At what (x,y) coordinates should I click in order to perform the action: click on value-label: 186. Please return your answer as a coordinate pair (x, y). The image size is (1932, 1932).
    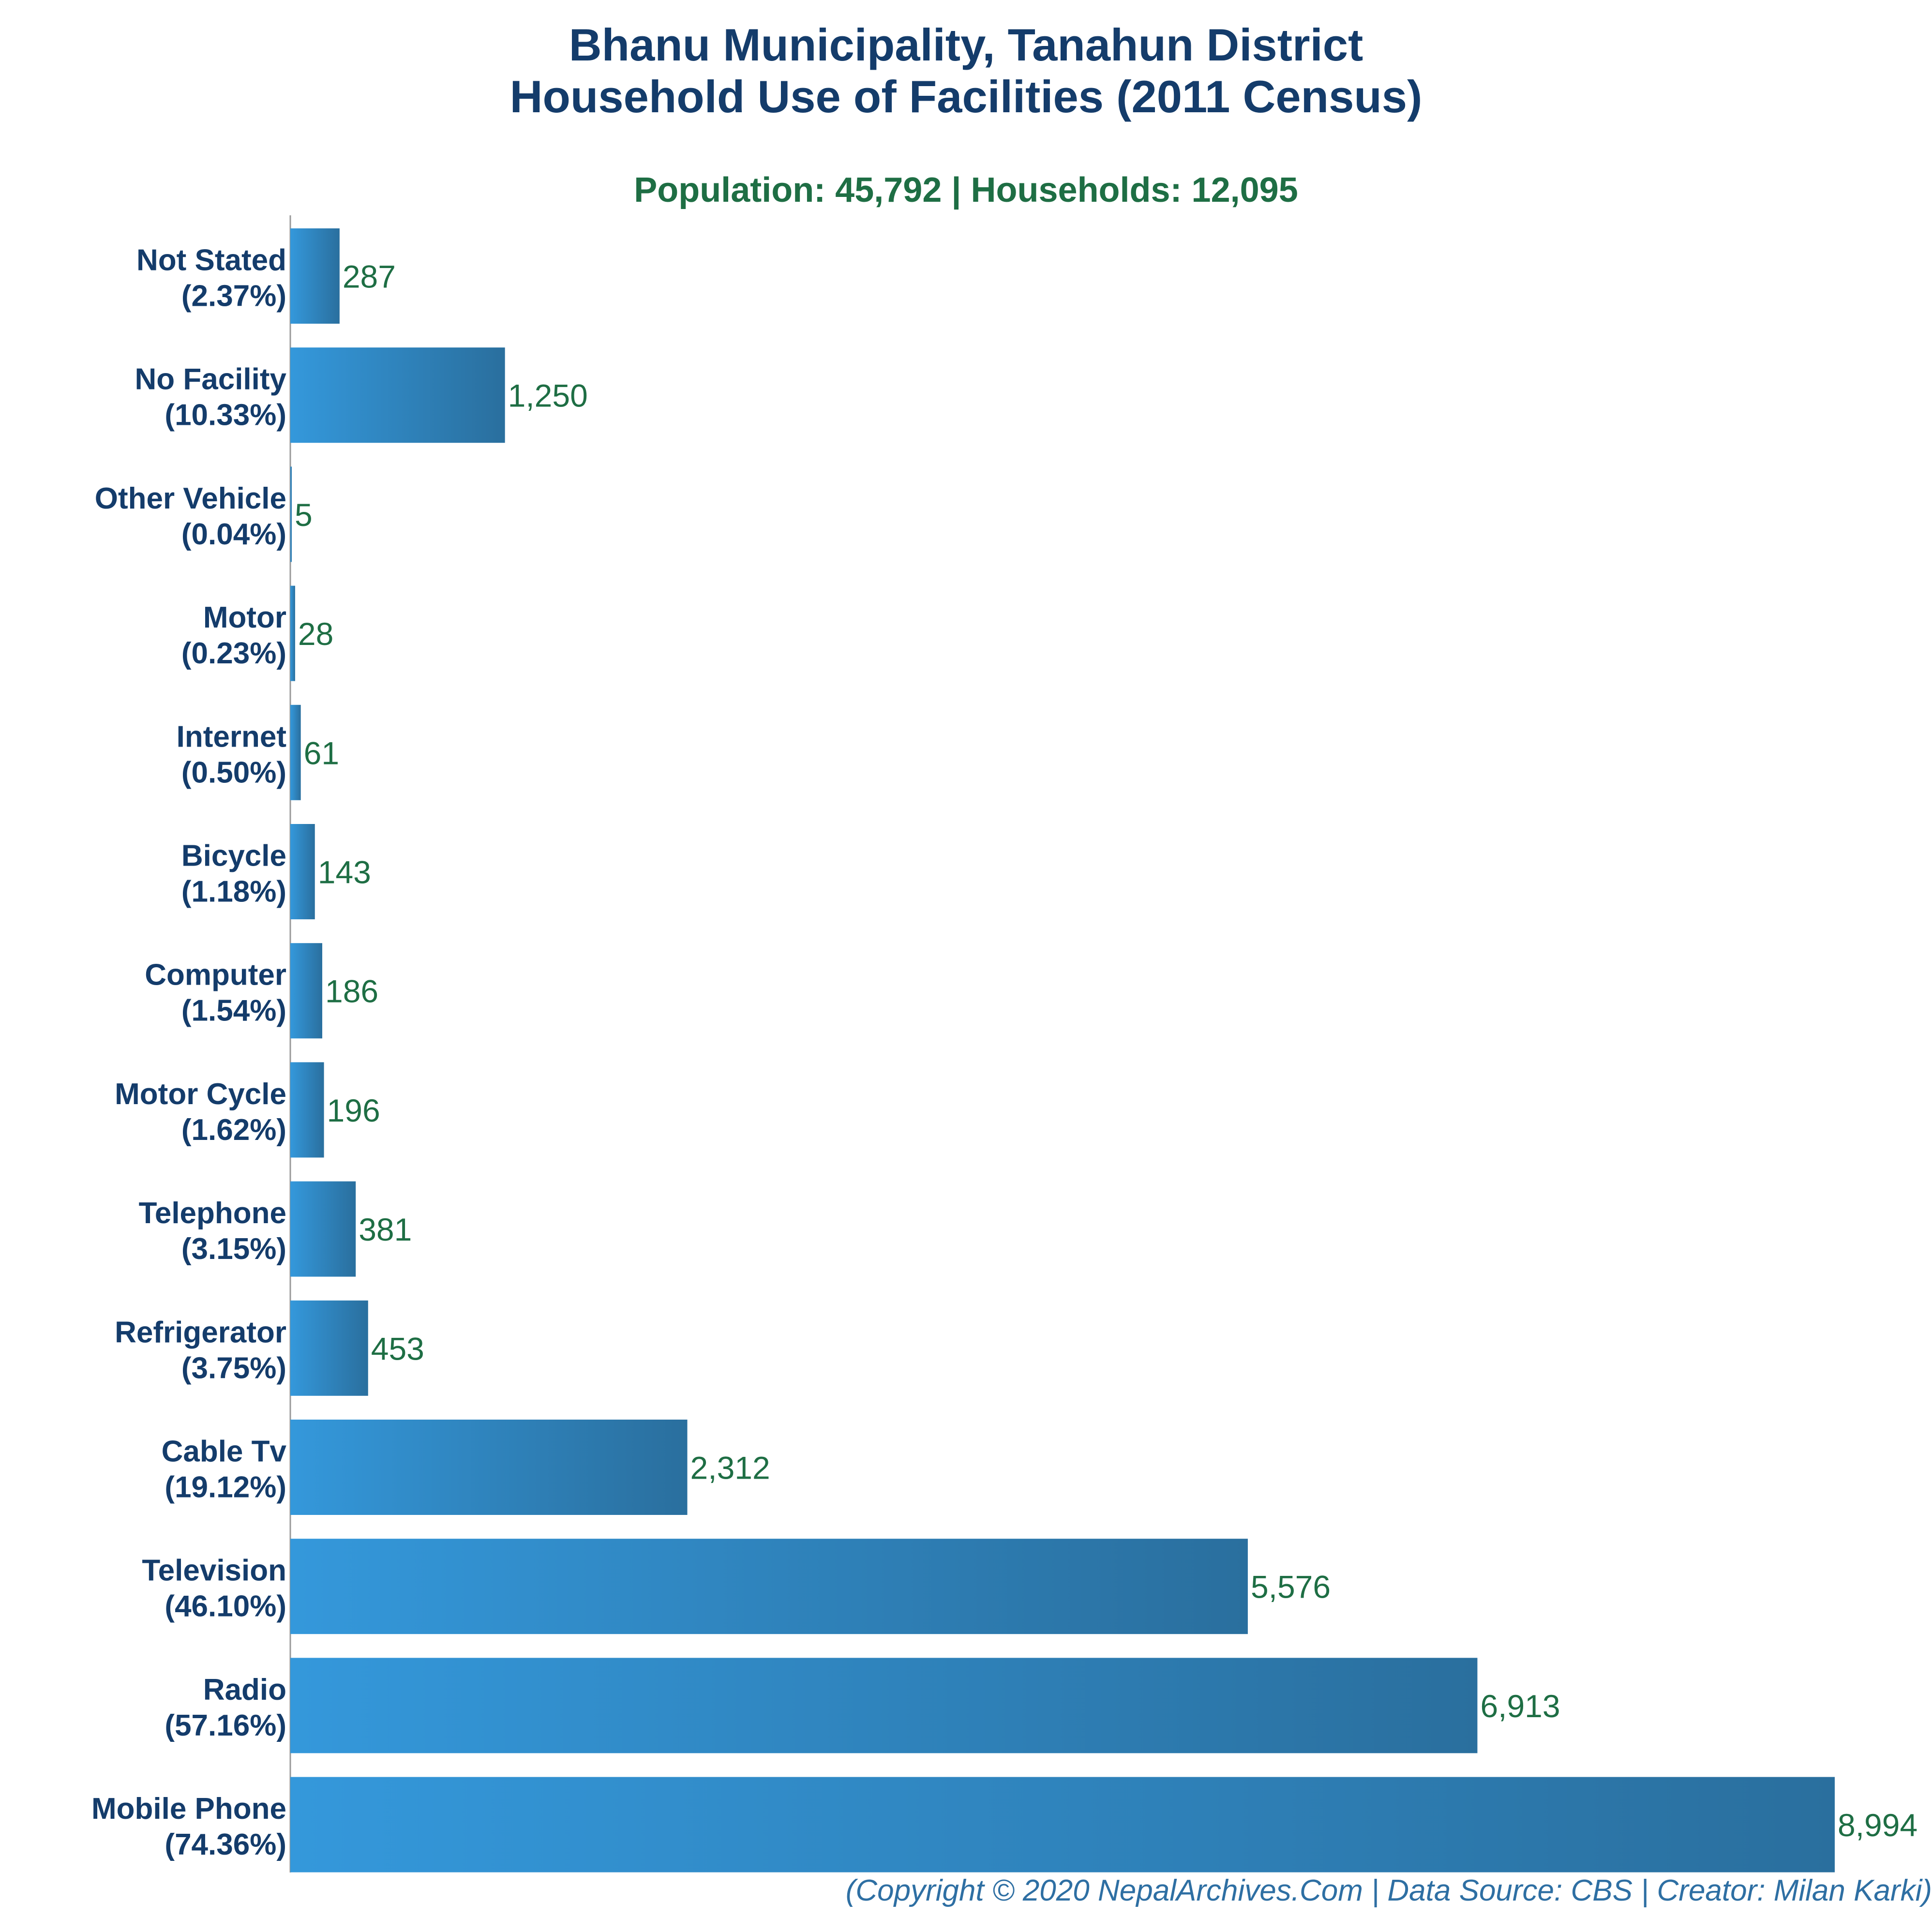
    Looking at the image, I should click on (351, 991).